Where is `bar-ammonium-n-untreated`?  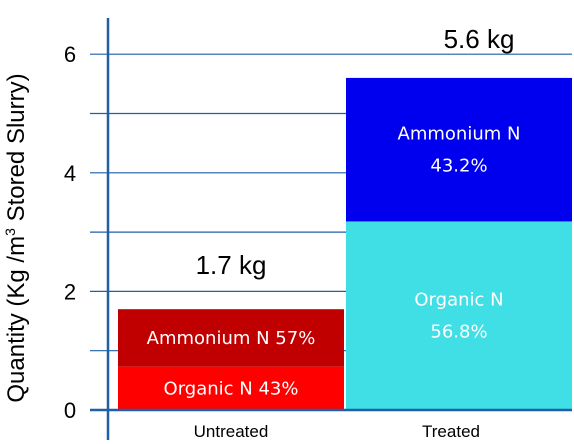
bar-ammonium-n-untreated is located at coordinates (231, 338).